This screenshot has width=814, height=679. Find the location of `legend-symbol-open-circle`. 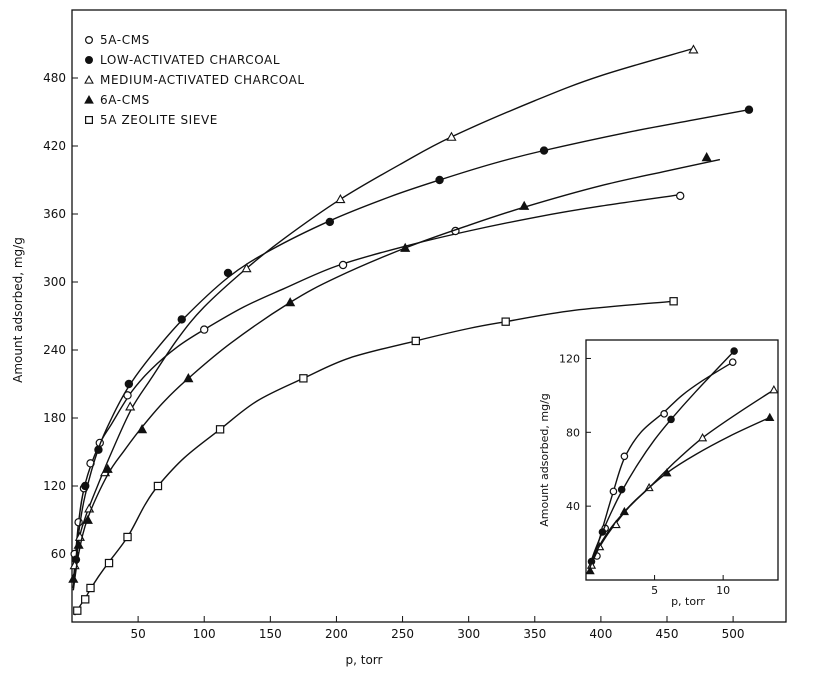

legend-symbol-open-circle is located at coordinates (88, 39).